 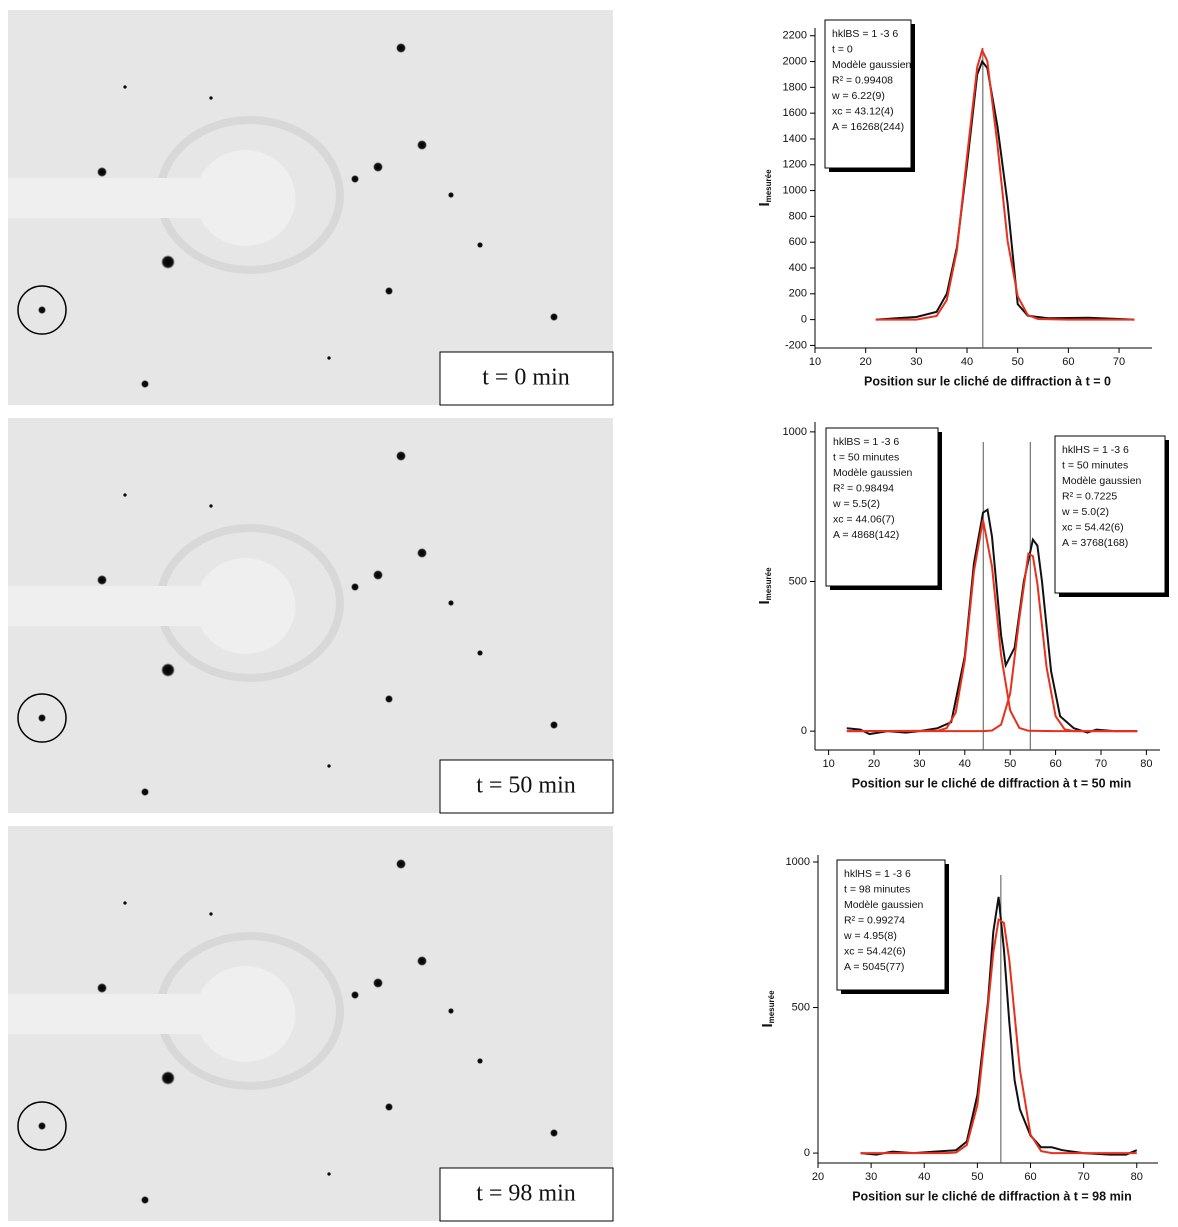 I want to click on y-tick-label: 2000, so click(x=795, y=61).